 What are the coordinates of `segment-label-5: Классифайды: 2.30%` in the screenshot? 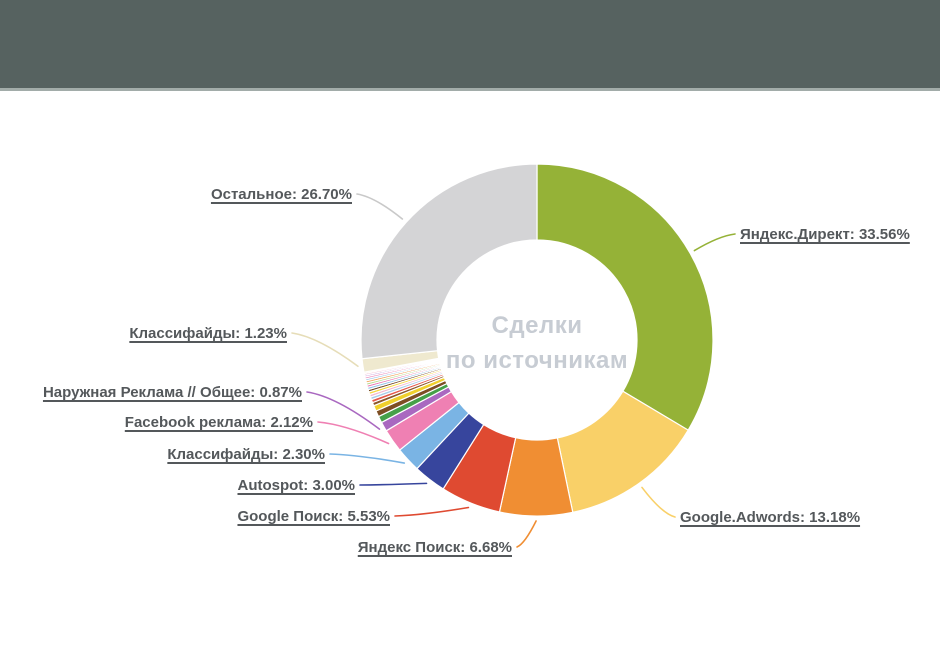 It's located at (246, 454).